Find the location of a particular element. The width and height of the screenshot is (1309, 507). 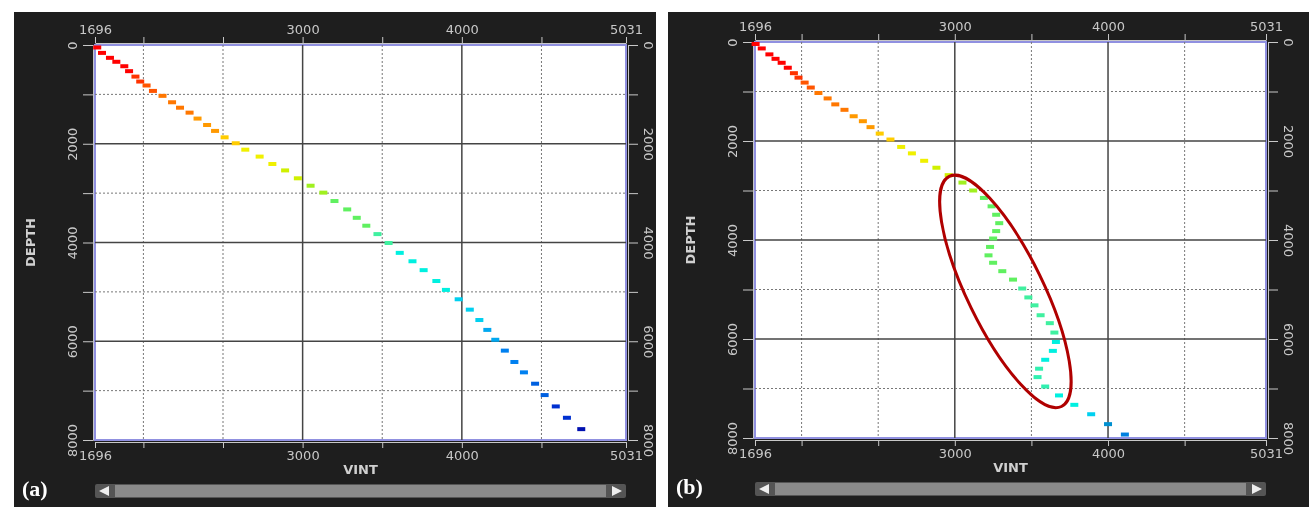

text: (b) is located at coordinates (689, 486).